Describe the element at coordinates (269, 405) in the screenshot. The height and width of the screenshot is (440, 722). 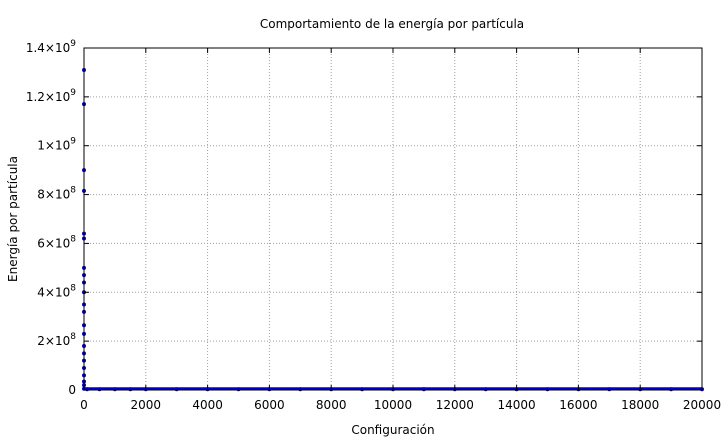
I see `x-tick-label: 6000` at that location.